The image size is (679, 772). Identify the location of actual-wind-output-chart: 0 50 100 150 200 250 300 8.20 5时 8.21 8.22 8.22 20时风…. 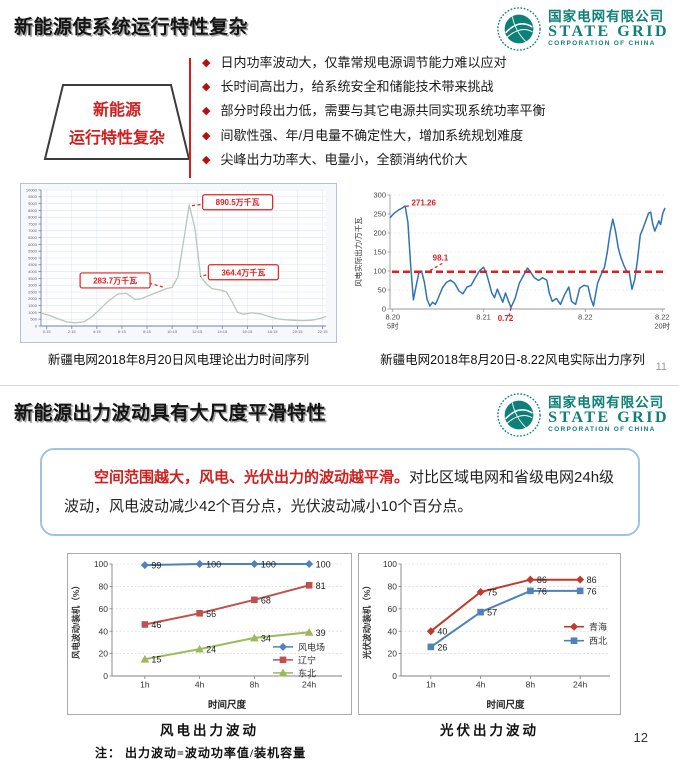
(512, 261).